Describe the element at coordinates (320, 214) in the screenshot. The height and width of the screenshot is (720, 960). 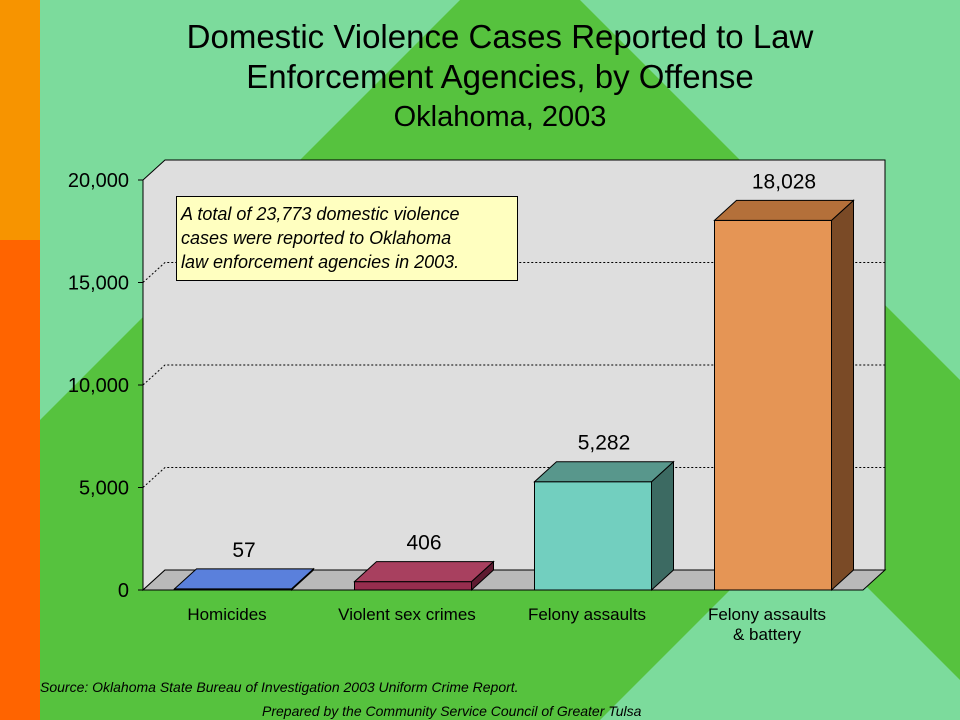
I see `annotation-line: A total of 23,773 domestic violence` at that location.